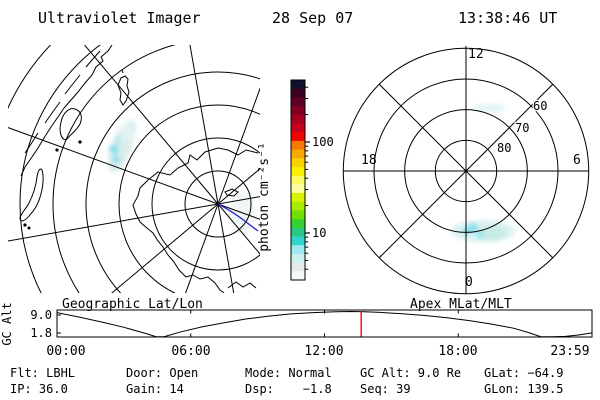 Image resolution: width=600 pixels, height=400 pixels. I want to click on xtick-2359: 23:59, so click(569, 351).